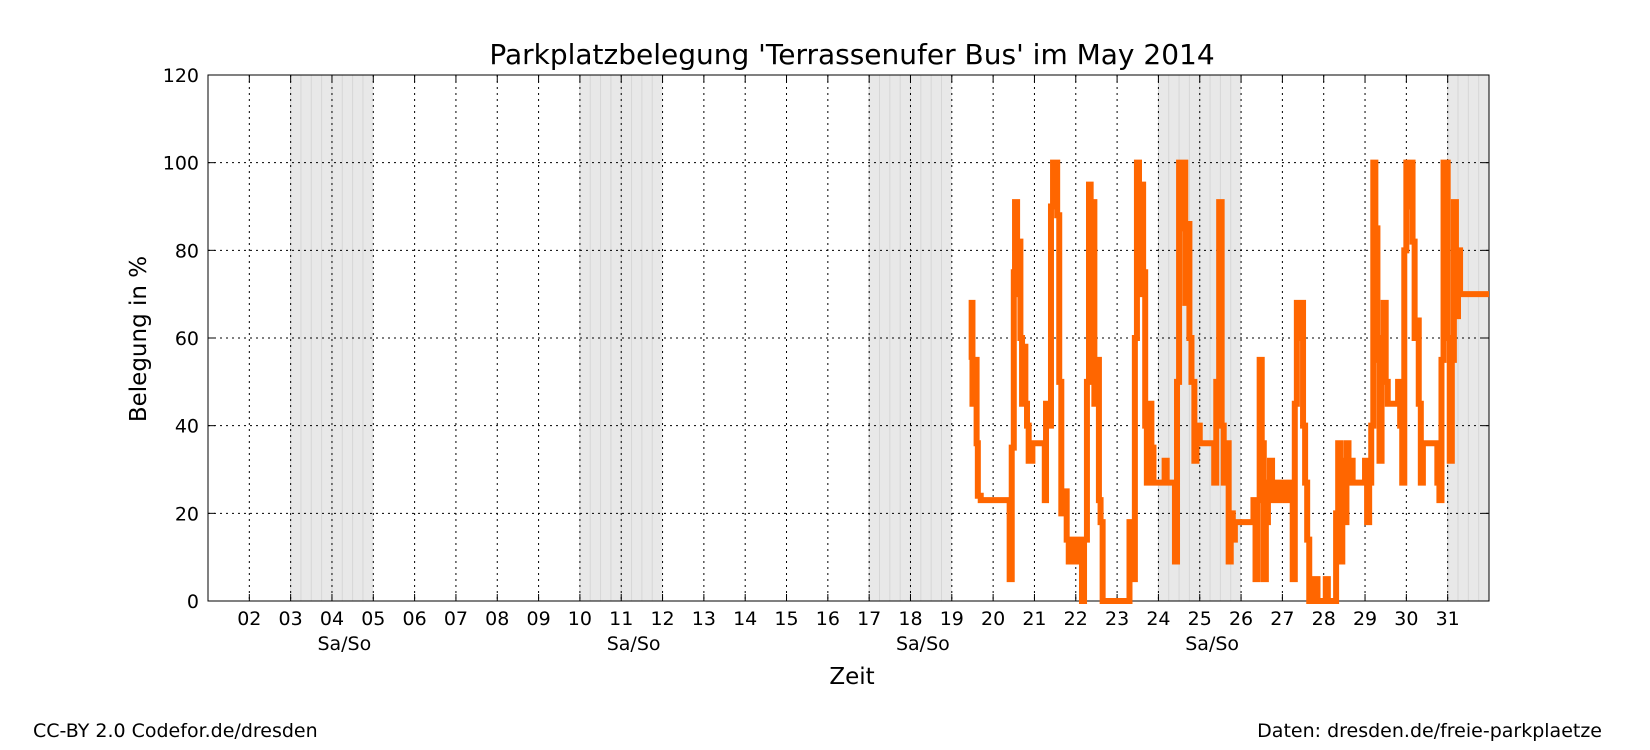 This screenshot has width=1650, height=750. Describe the element at coordinates (1448, 619) in the screenshot. I see `x-tick-label: 31` at that location.